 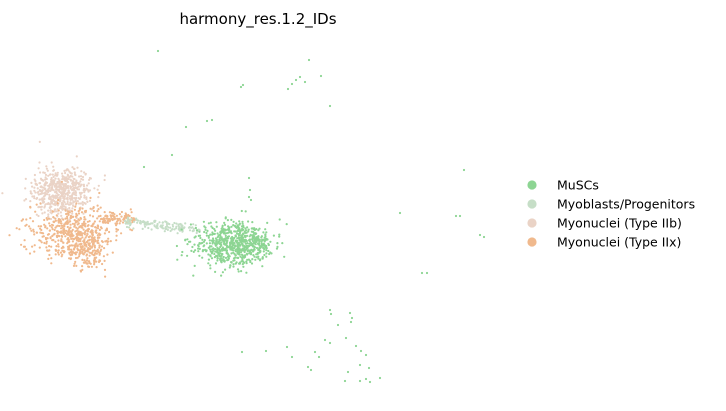 I want to click on legend-marker, so click(x=532, y=204).